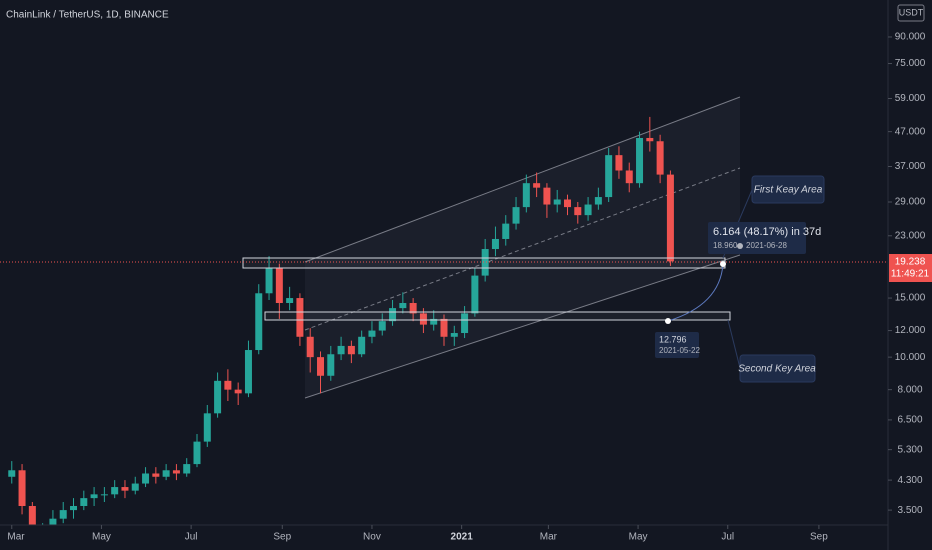 This screenshot has height=550, width=932. Describe the element at coordinates (819, 537) in the screenshot. I see `x-tick-label: Sep` at that location.